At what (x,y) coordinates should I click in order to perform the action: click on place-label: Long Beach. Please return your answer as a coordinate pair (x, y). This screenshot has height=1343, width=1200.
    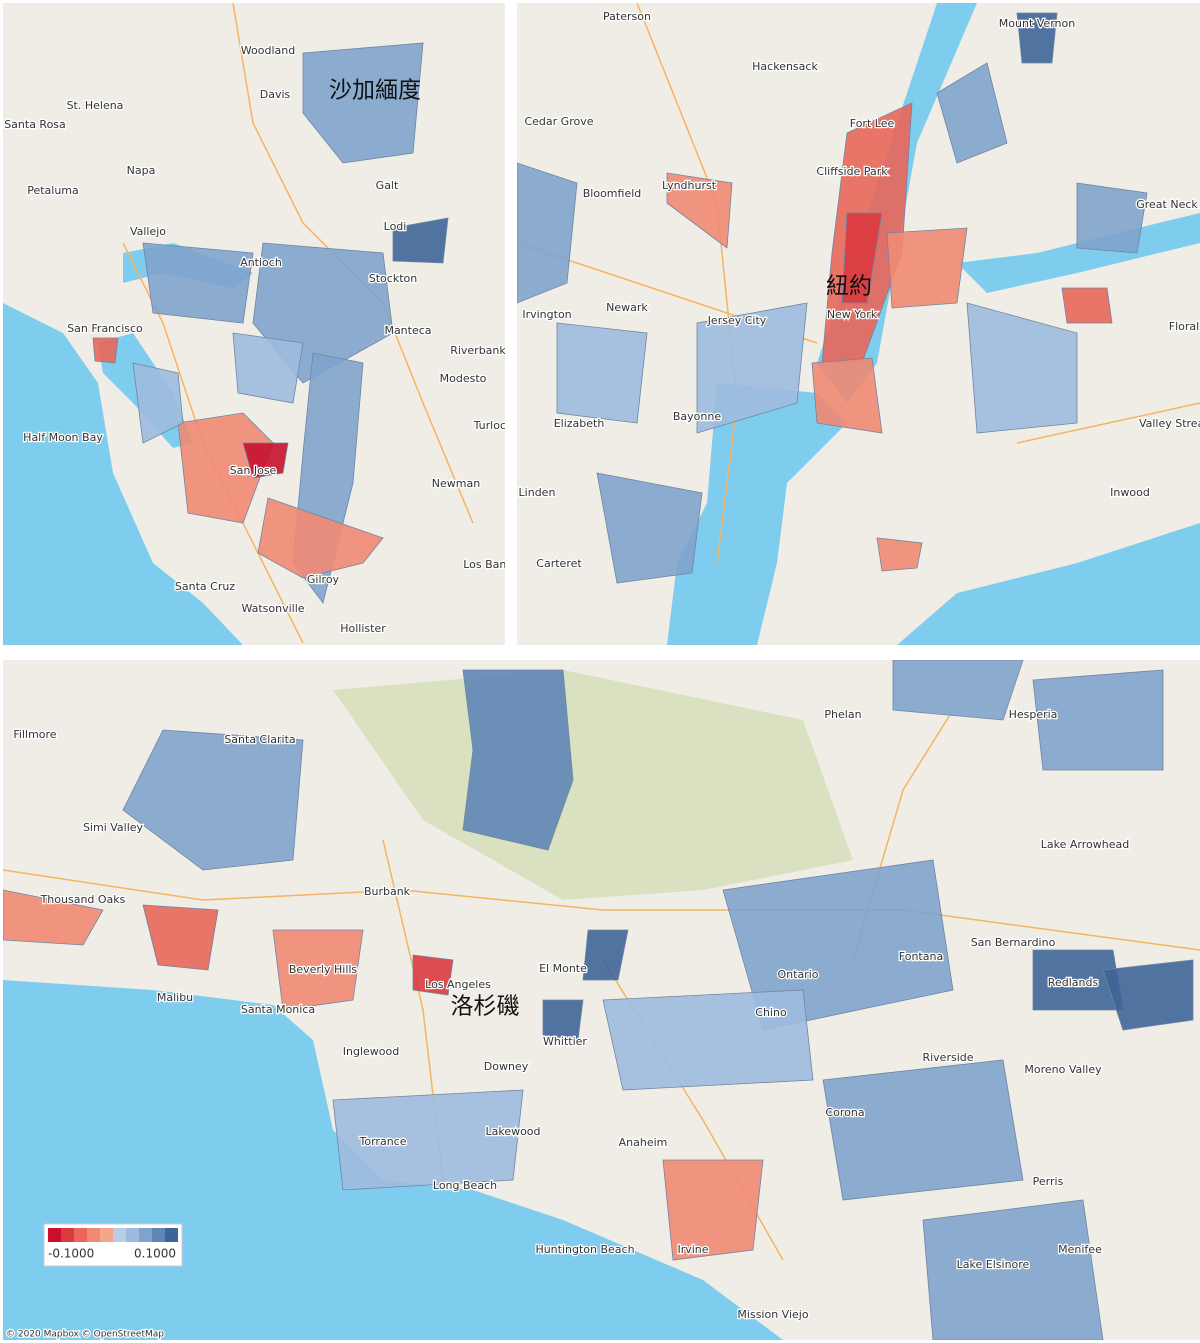
    Looking at the image, I should click on (465, 1185).